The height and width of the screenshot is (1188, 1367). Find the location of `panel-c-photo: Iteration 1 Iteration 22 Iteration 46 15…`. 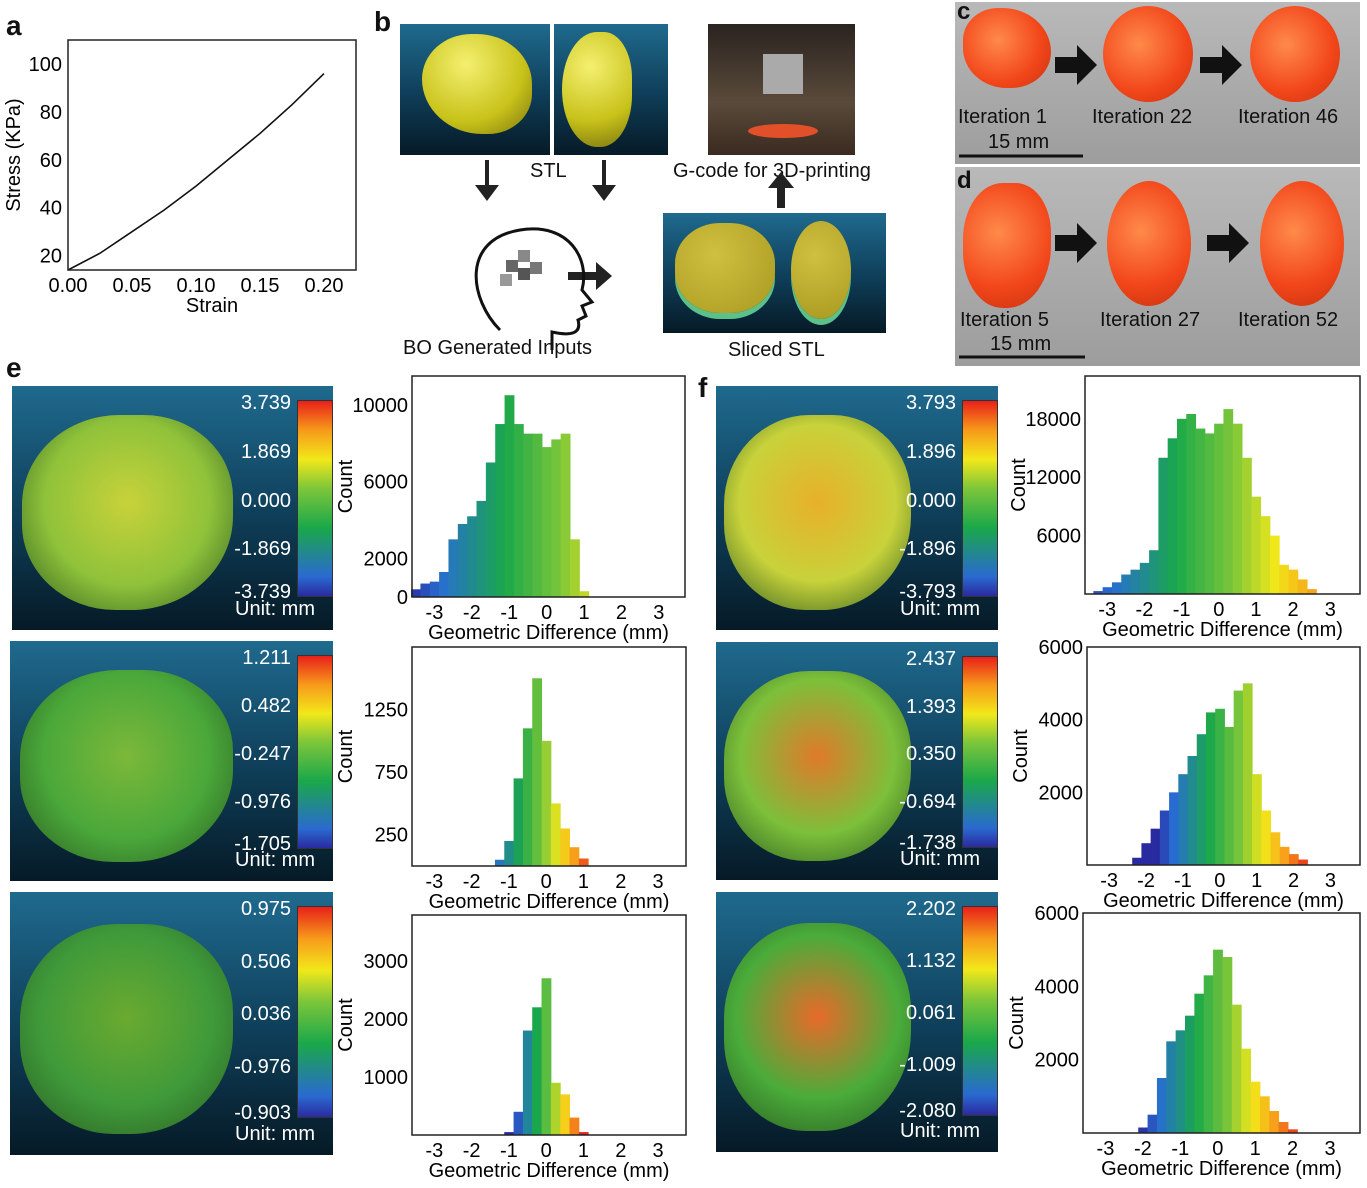

panel-c-photo: Iteration 1 Iteration 22 Iteration 46 15… is located at coordinates (1157, 82).